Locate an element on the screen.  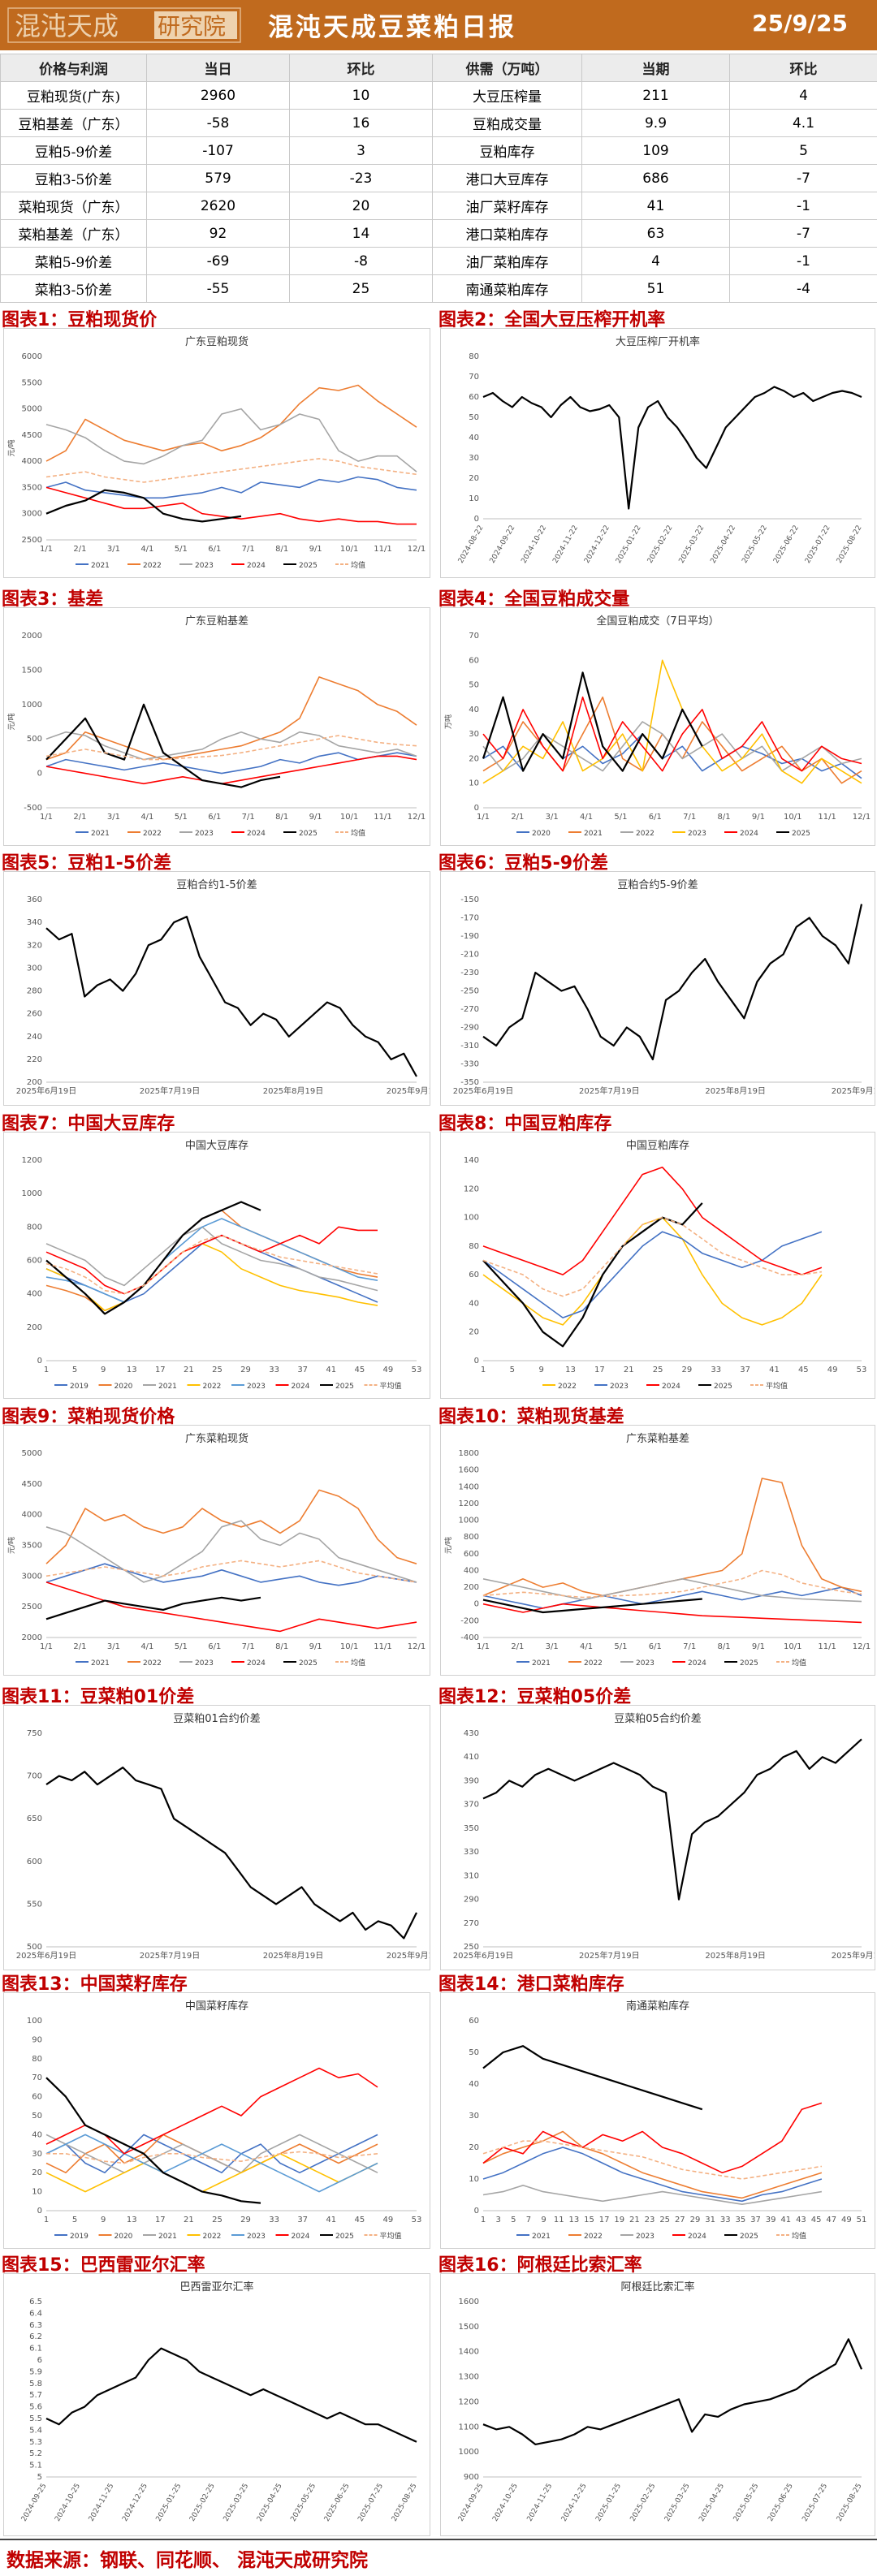
x-tick-label: 2025-07-22 is located at coordinates (818, 544).